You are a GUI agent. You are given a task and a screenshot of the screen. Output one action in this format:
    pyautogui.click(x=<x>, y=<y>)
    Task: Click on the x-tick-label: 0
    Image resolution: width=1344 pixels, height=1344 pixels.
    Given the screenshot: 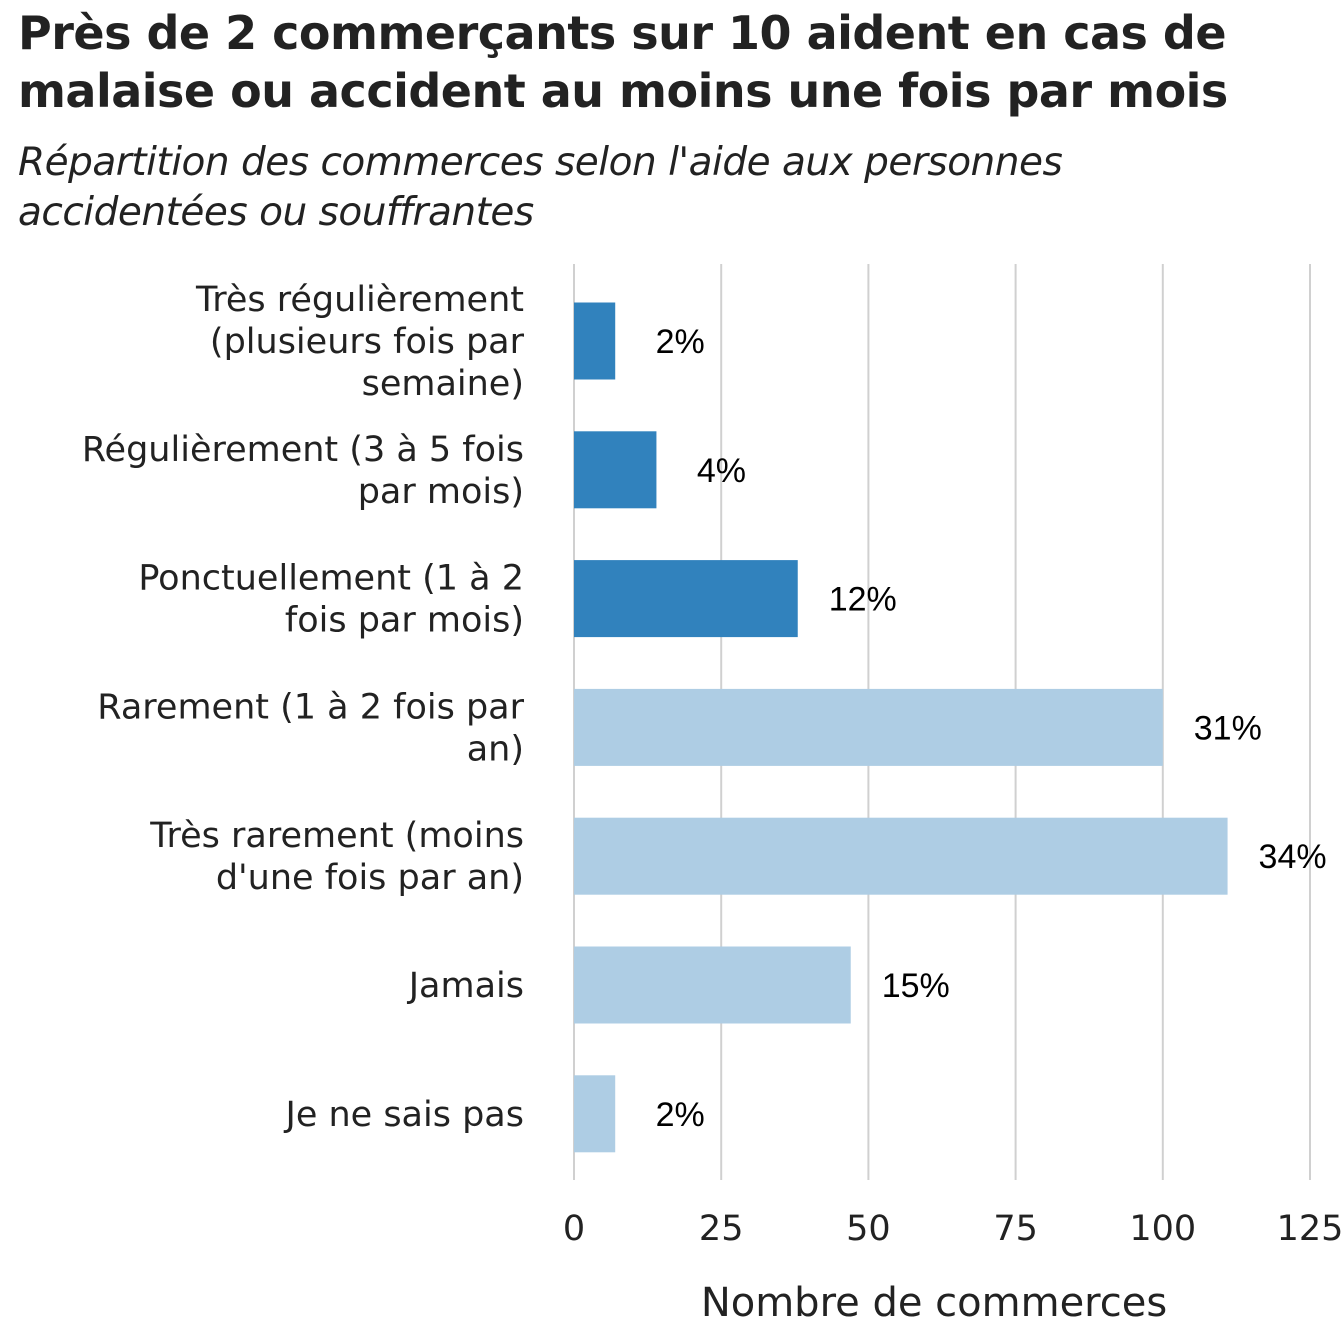 What is the action you would take?
    pyautogui.click(x=574, y=1229)
    